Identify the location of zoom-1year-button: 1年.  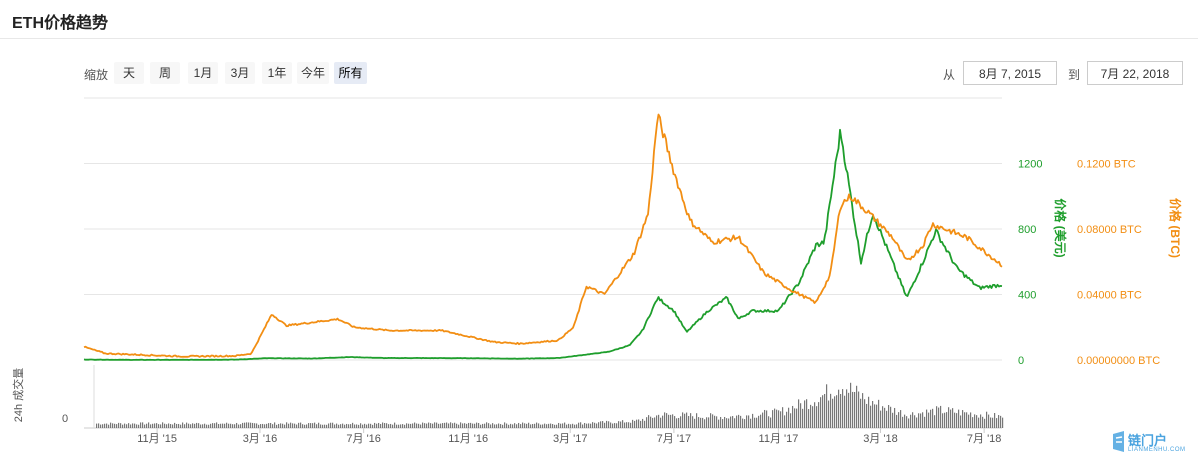
(277, 73).